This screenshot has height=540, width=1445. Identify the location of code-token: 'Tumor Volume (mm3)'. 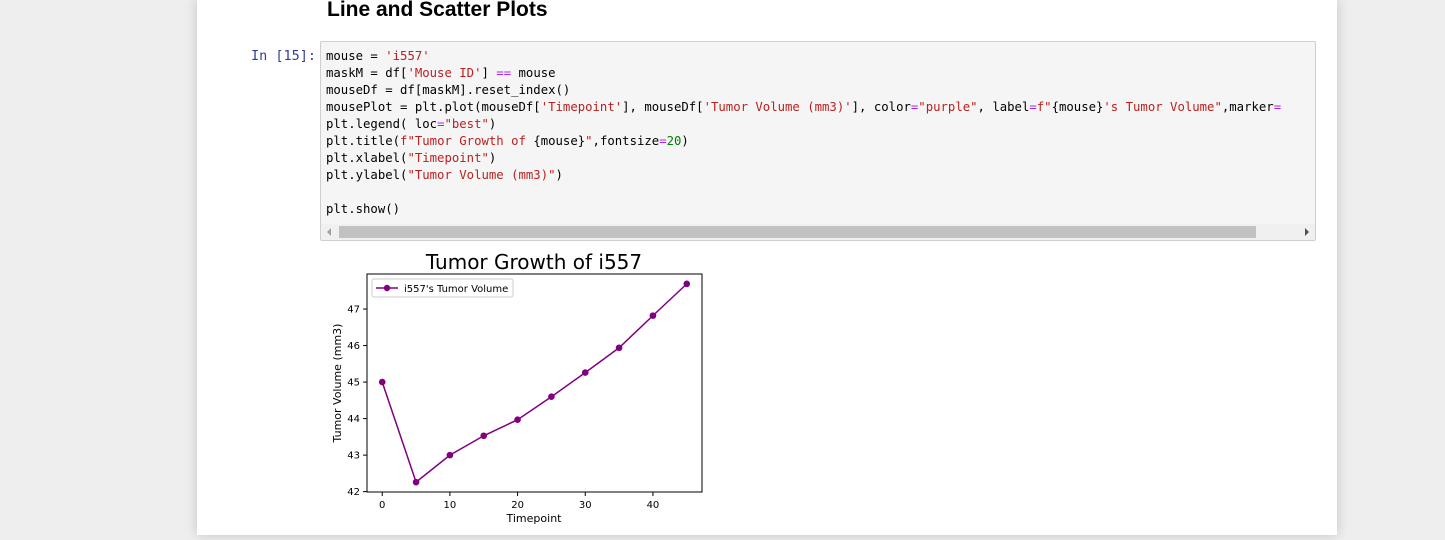
(777, 107).